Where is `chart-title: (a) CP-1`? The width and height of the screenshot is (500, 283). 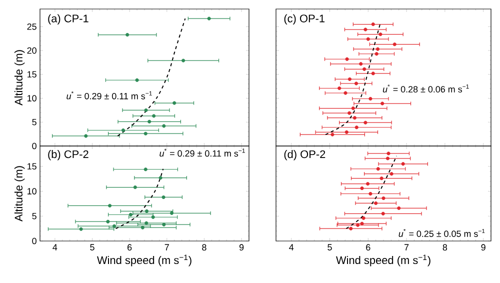
chart-title: (a) CP-1 is located at coordinates (68, 19).